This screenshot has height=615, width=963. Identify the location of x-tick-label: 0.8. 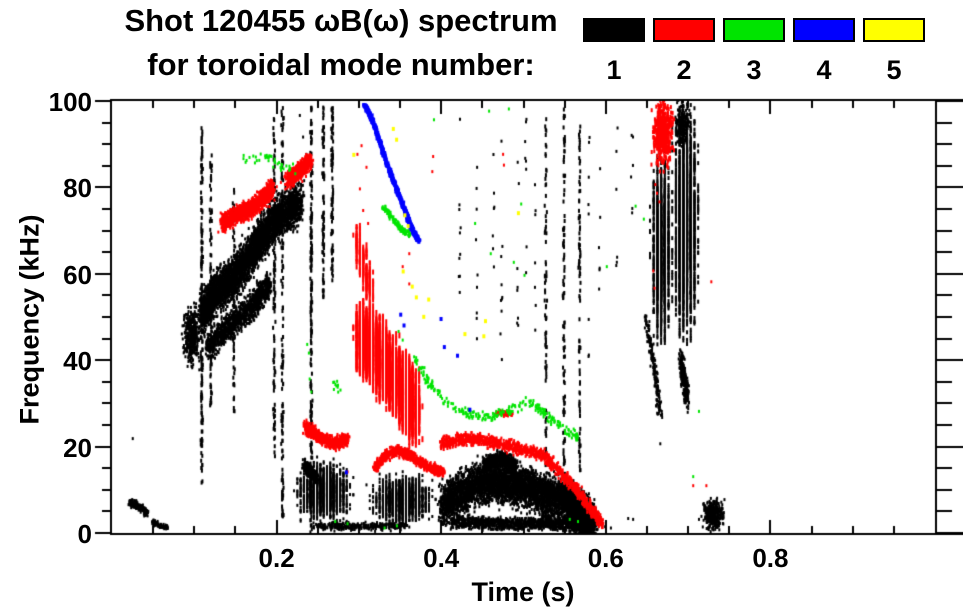
(770, 558).